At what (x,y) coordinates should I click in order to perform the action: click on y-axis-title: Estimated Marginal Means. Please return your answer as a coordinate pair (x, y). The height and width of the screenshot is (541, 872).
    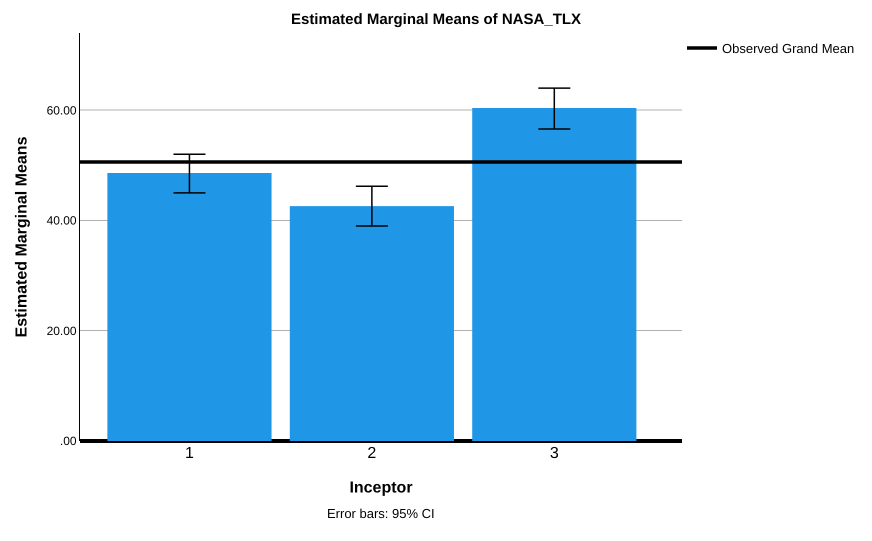
    Looking at the image, I should click on (21, 237).